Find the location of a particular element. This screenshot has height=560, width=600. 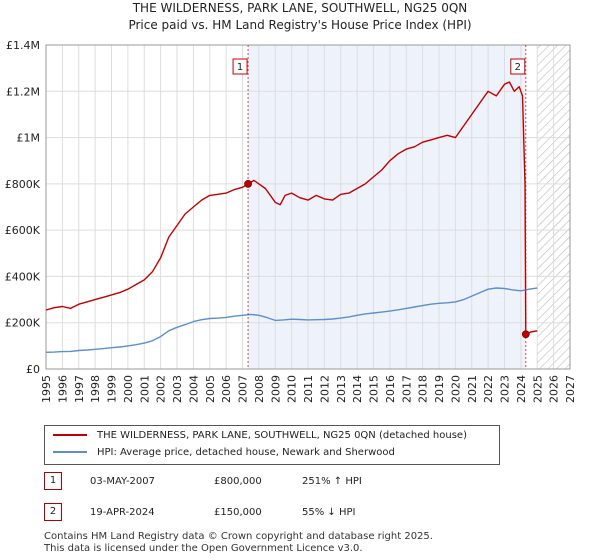

y-tick-label: £1.2M is located at coordinates (23, 91).